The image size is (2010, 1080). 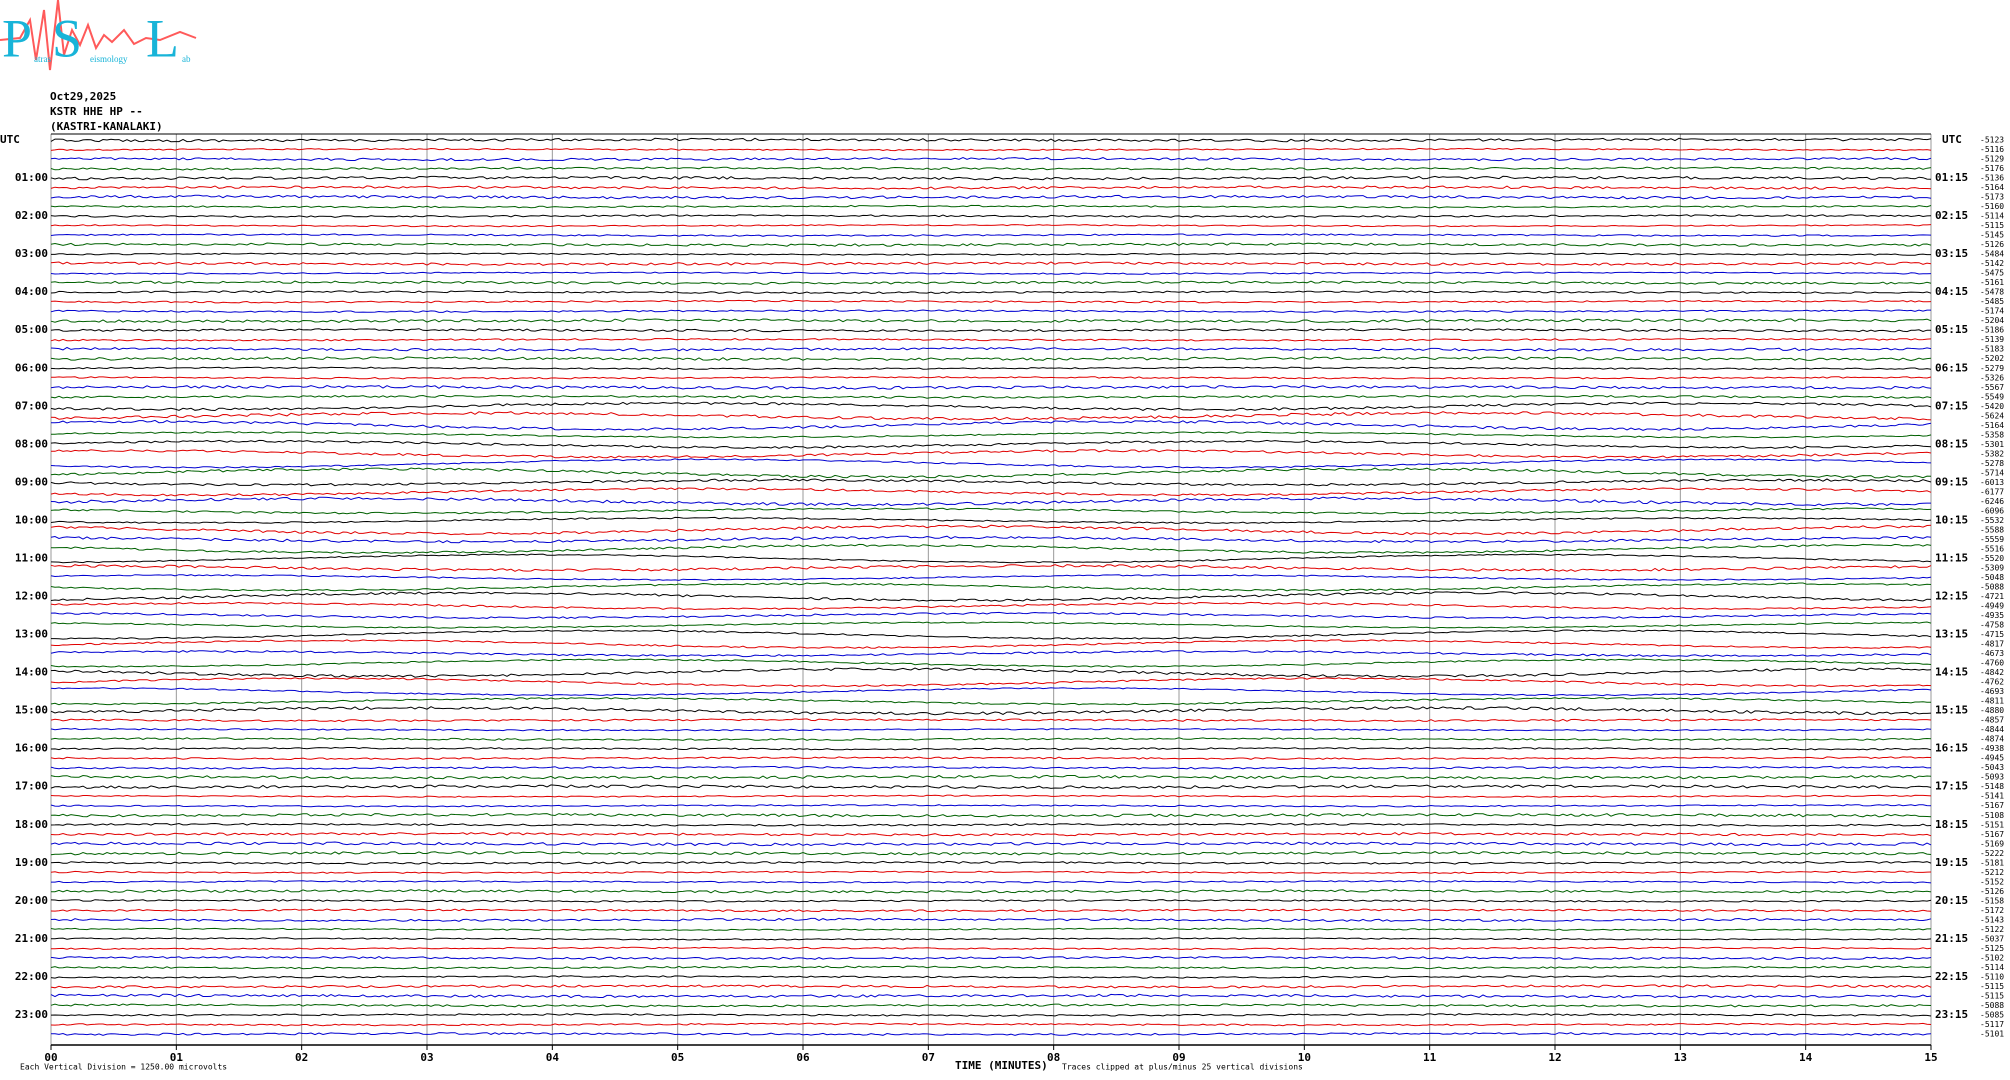 What do you see at coordinates (17, 38) in the screenshot?
I see `logo-letter: P` at bounding box center [17, 38].